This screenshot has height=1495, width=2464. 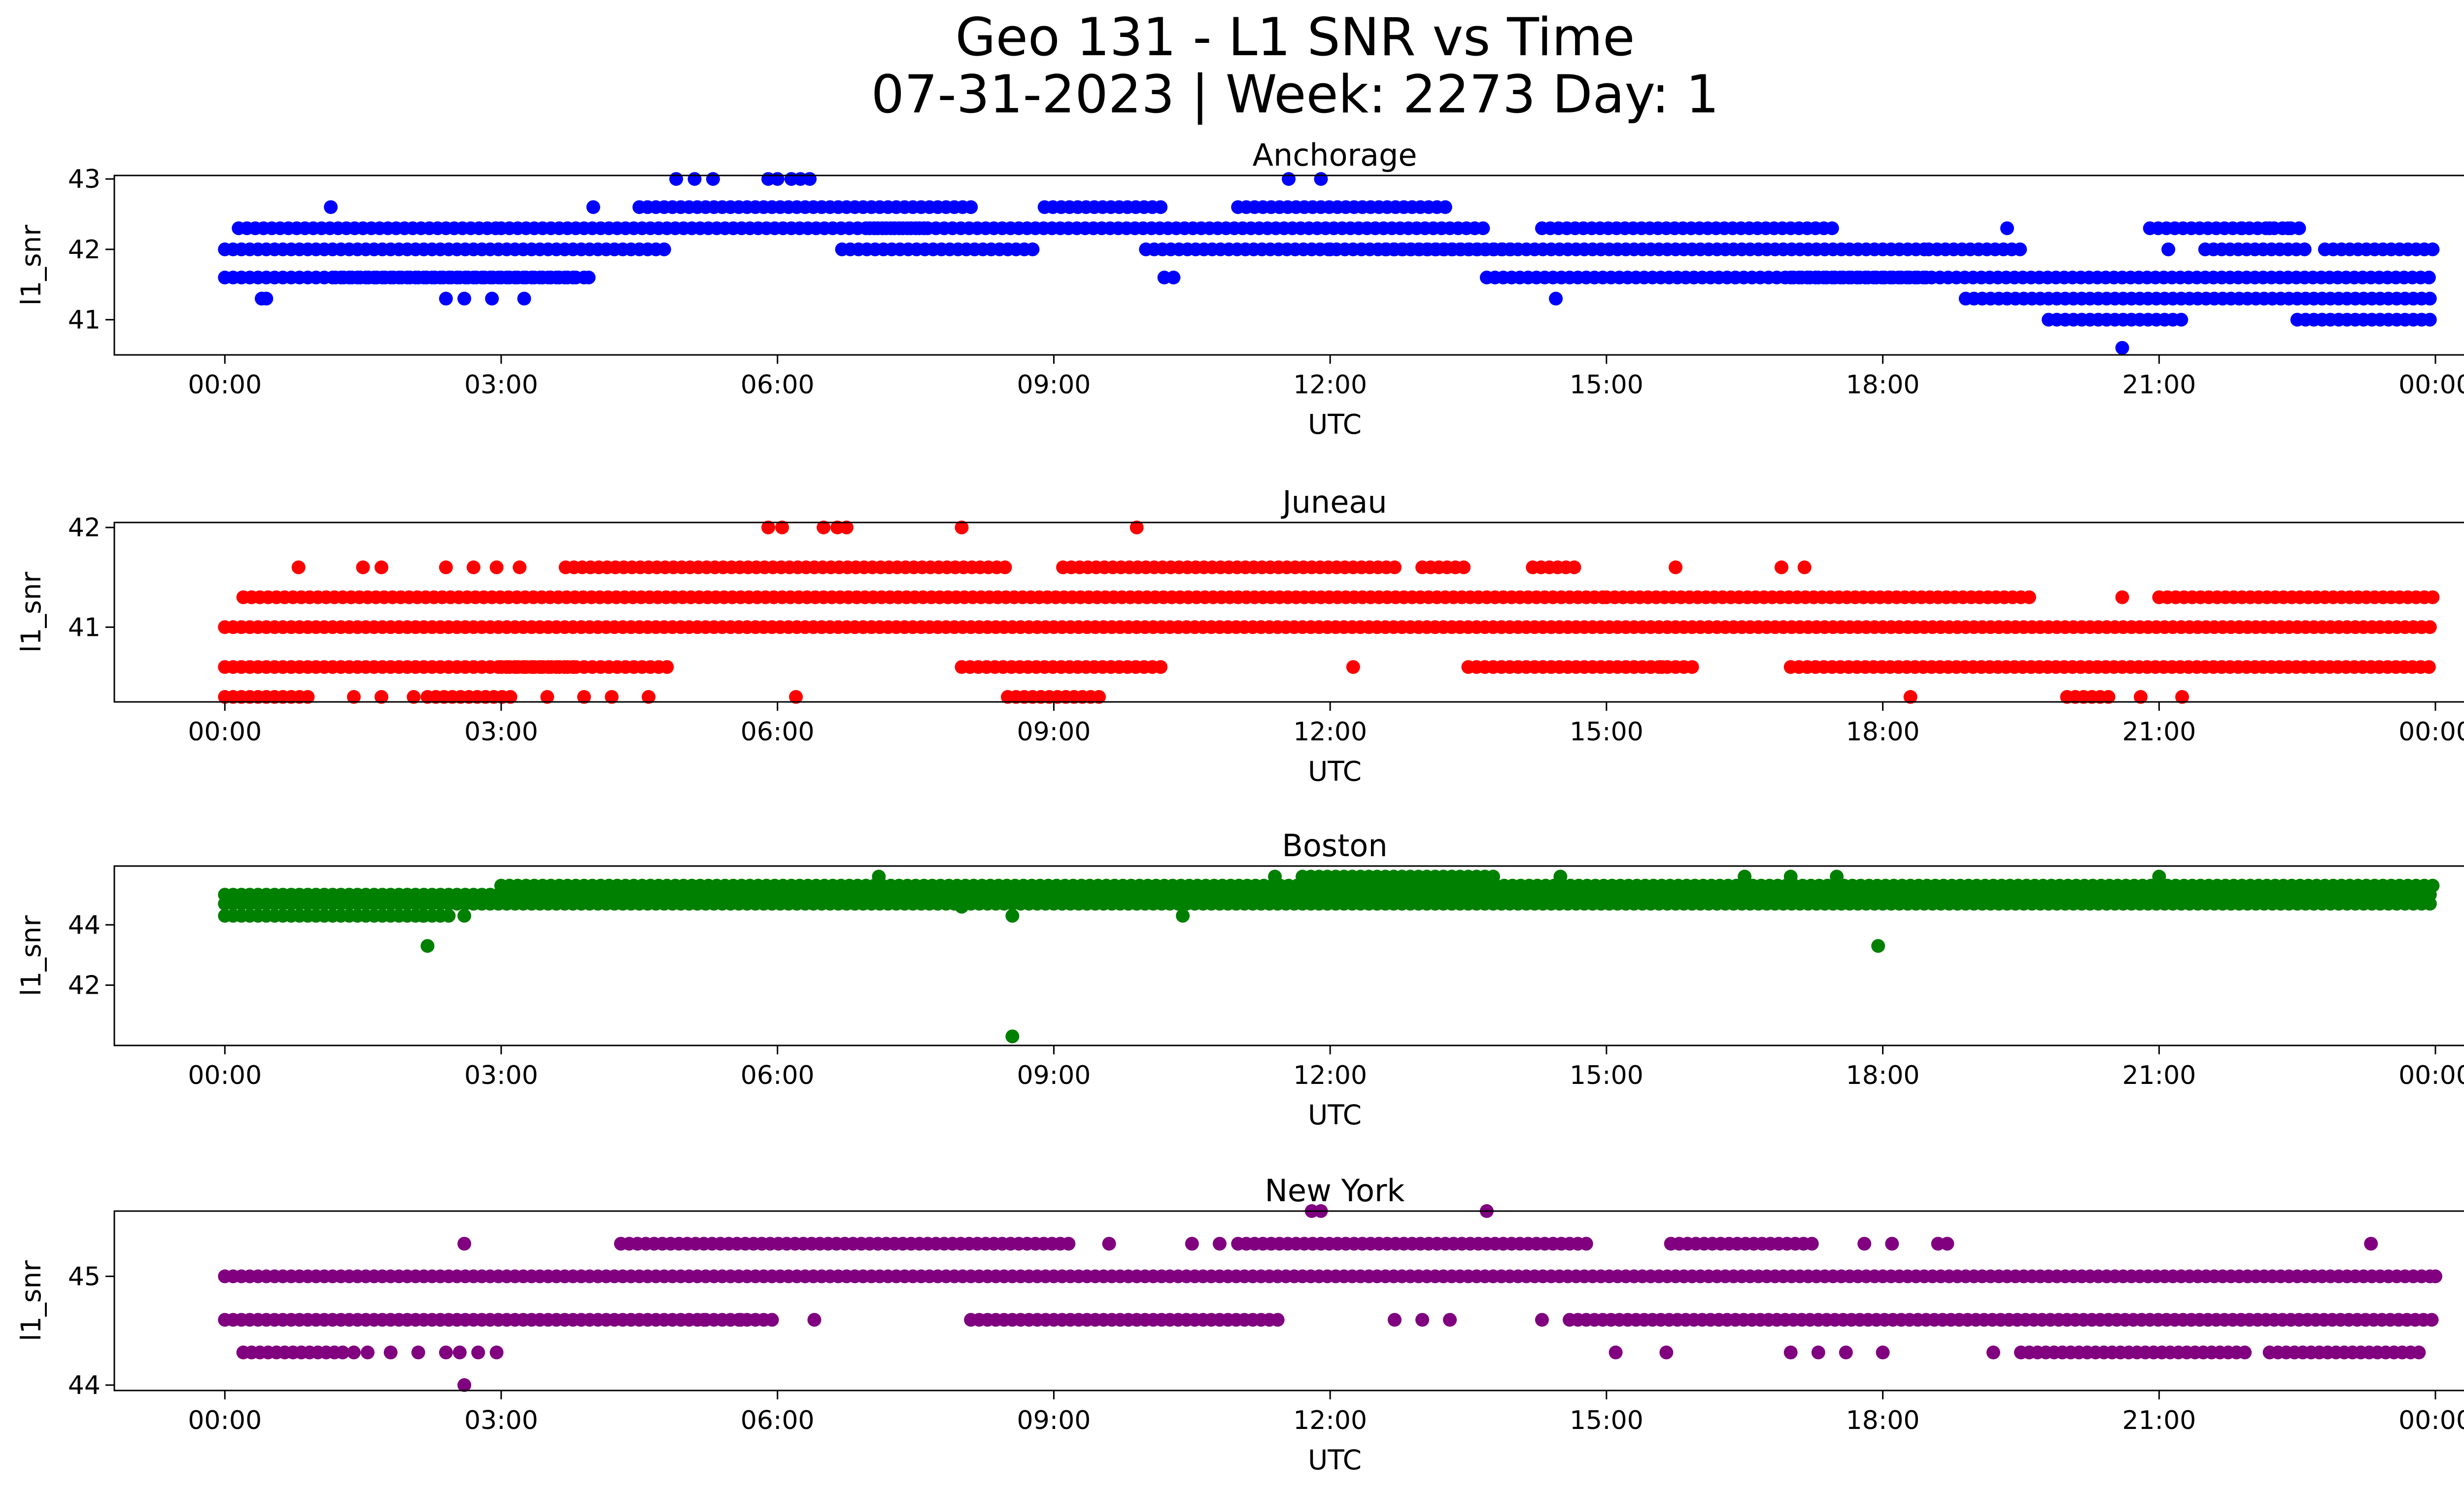 I want to click on axes-frame, so click(x=1288, y=1300).